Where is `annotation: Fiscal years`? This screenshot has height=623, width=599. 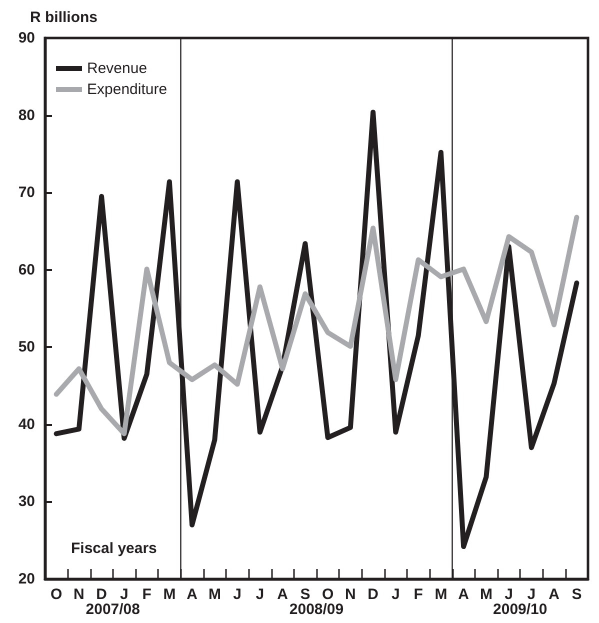 annotation: Fiscal years is located at coordinates (114, 548).